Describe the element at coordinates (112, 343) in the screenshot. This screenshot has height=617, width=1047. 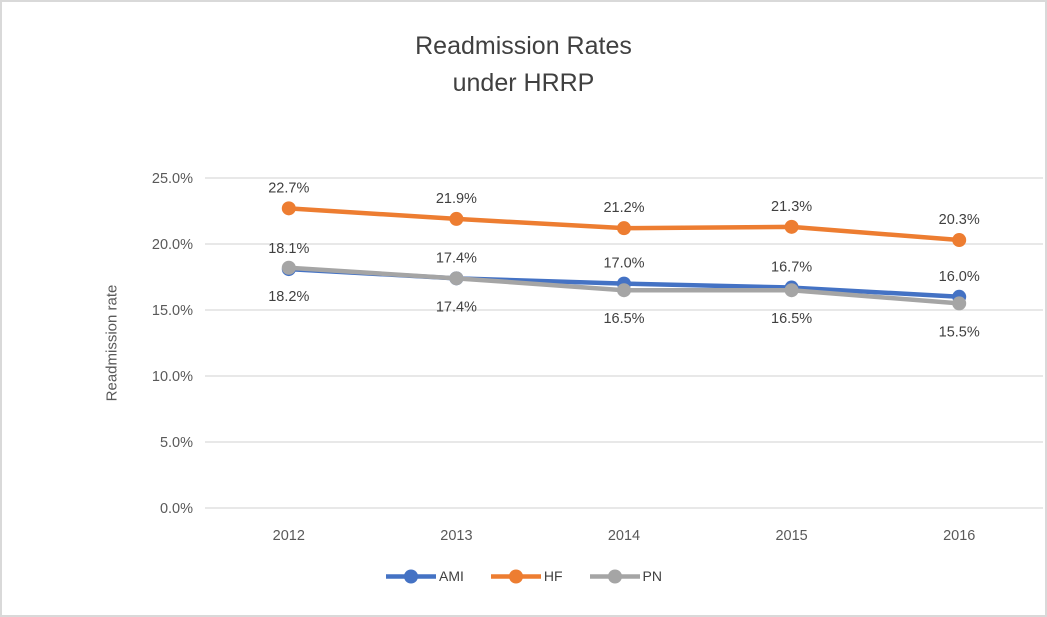
I see `y-axis-title: Readmission rate` at that location.